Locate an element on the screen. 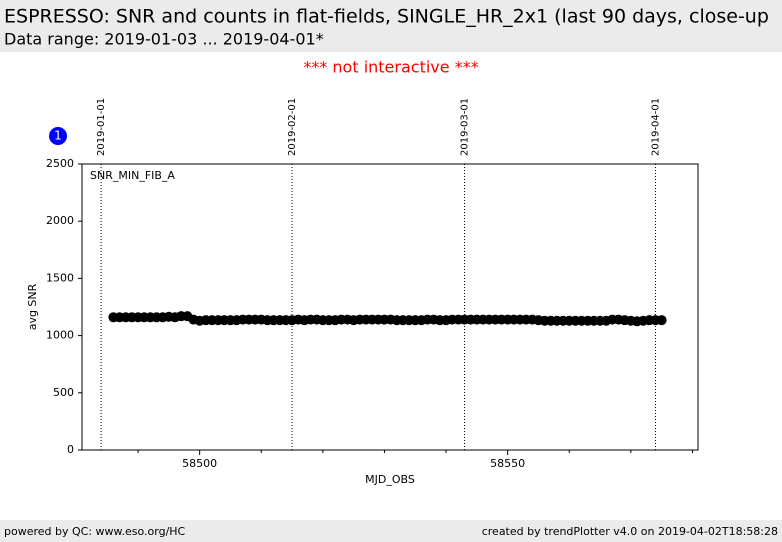 Image resolution: width=782 pixels, height=542 pixels. x-tick-label: 58500 is located at coordinates (199, 463).